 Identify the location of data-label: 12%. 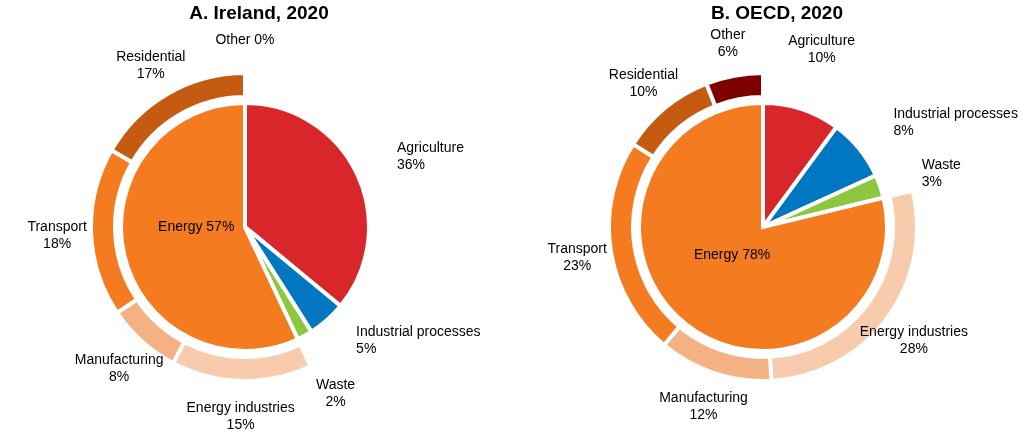
(703, 414).